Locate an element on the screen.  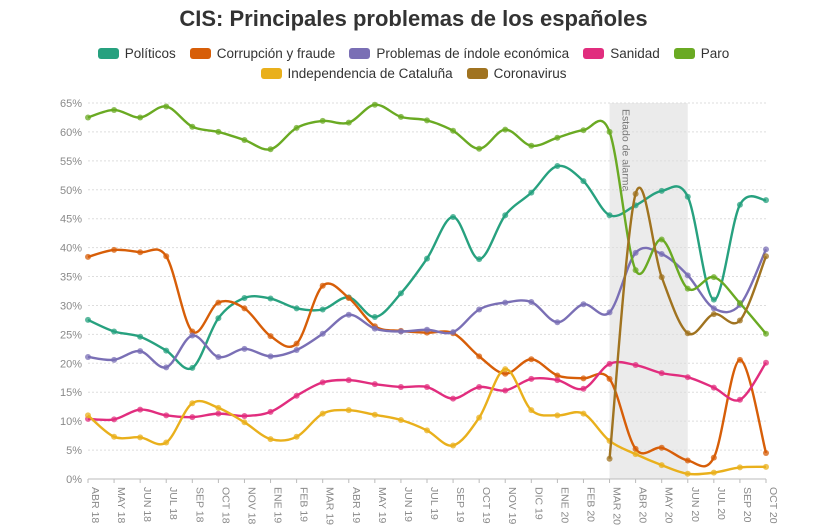
y-tick-label: 55% is located at coordinates (71, 162).